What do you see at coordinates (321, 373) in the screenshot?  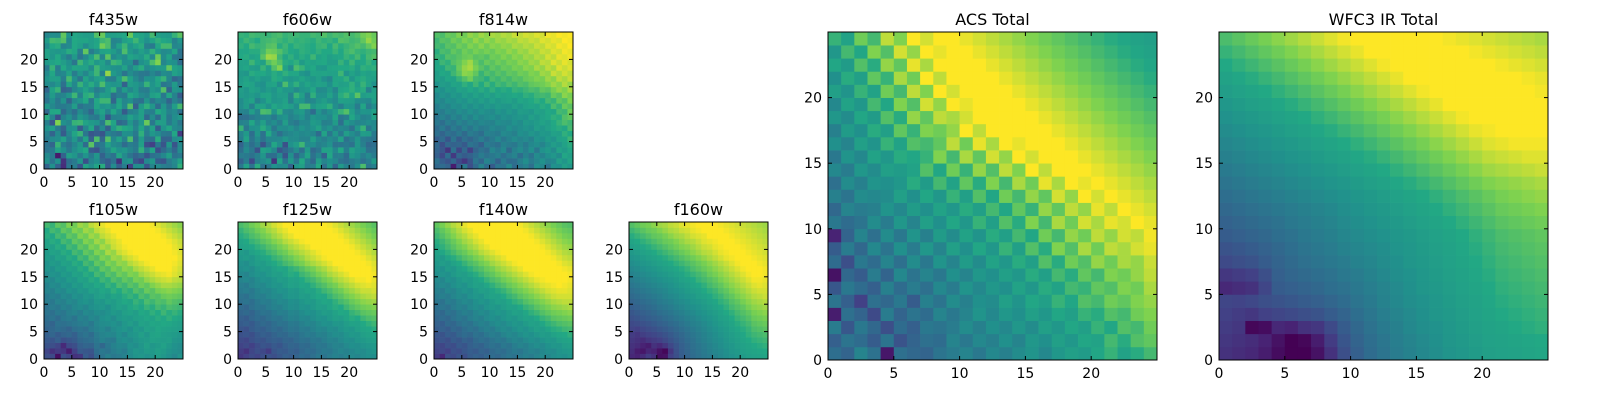 I see `x-tick-label: 15` at bounding box center [321, 373].